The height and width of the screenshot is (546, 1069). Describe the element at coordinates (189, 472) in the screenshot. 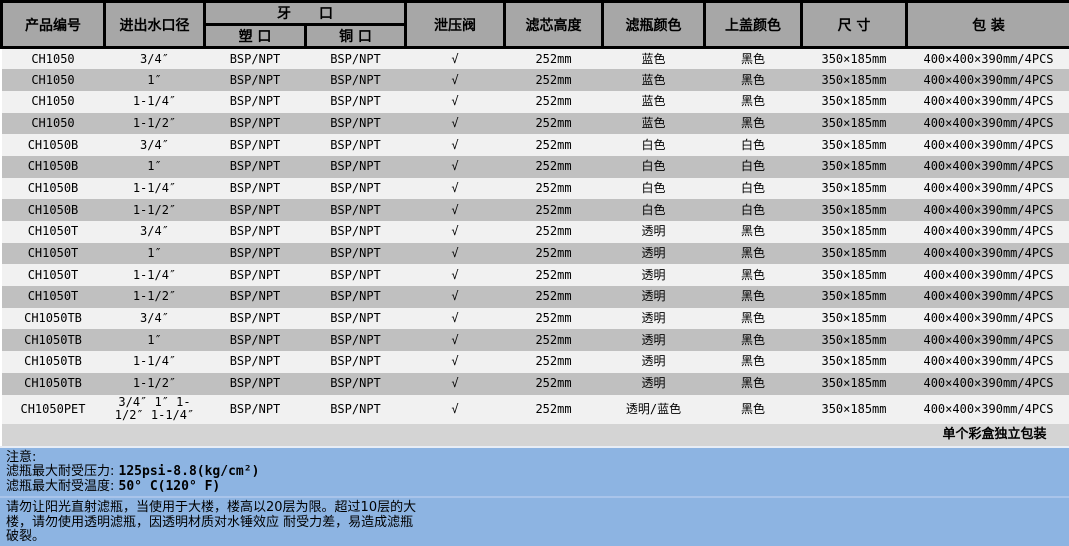

I see `note-pressure-value: 125psi-8.8(kg/cm²)` at that location.